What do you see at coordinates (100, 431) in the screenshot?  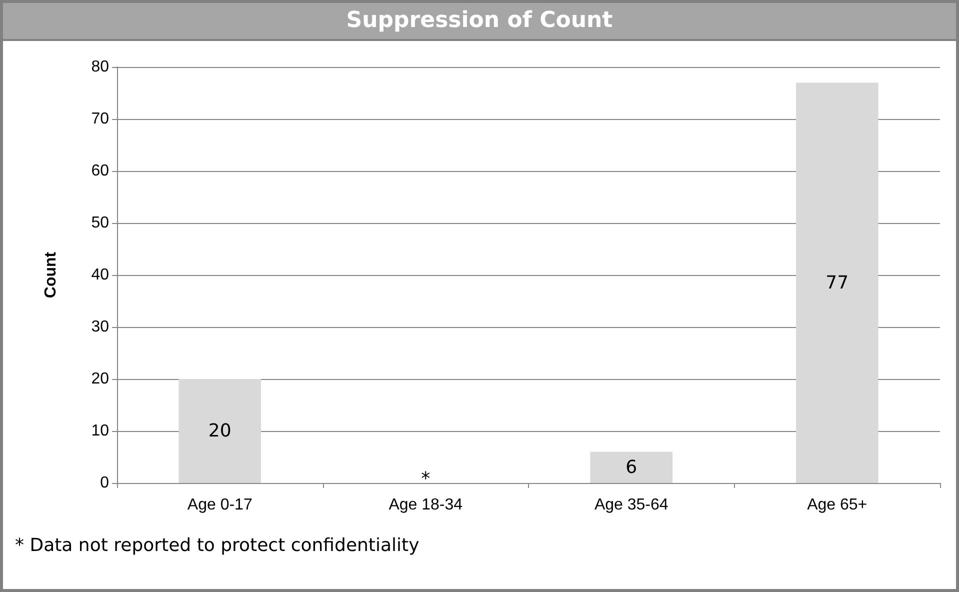 I see `y-tick-label: 10` at bounding box center [100, 431].